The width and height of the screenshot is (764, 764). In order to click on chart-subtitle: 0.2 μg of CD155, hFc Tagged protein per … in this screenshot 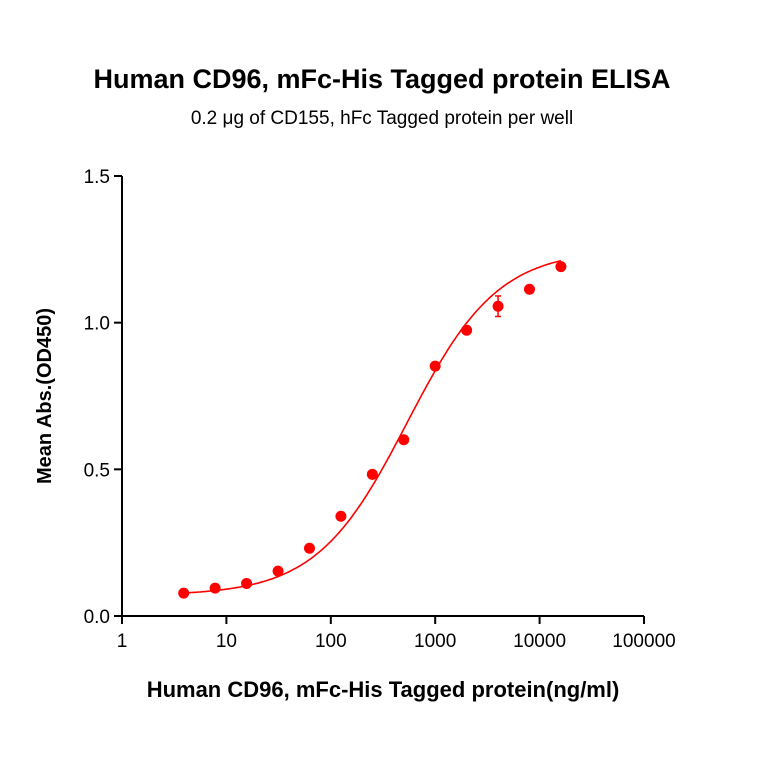, I will do `click(382, 118)`.